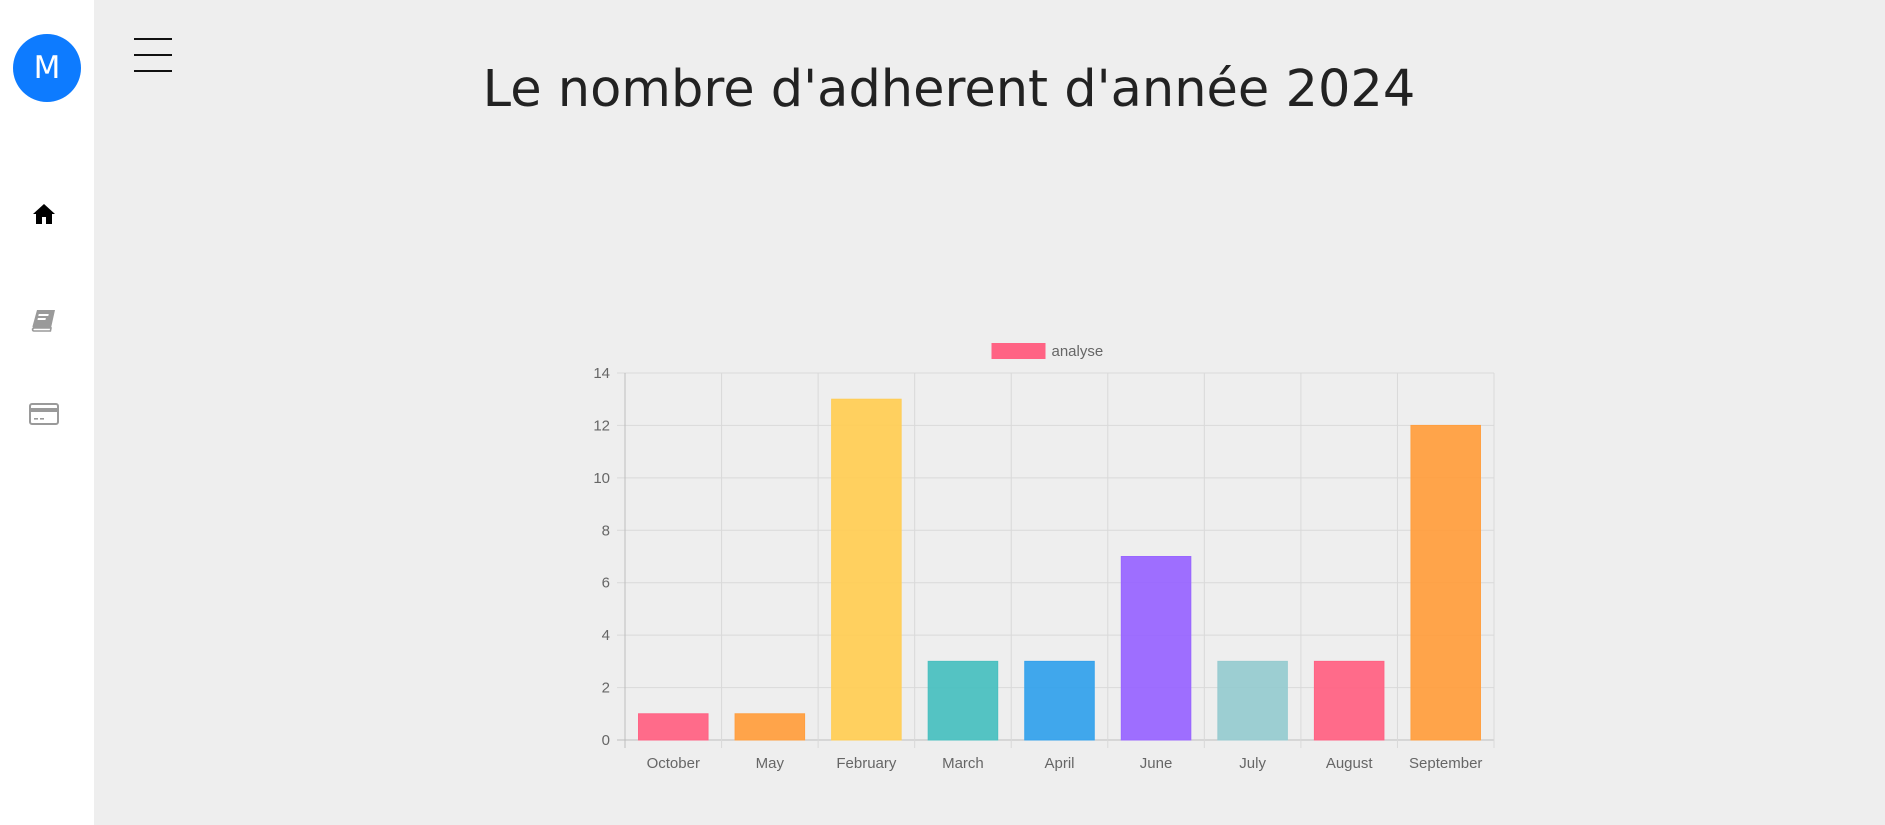 The width and height of the screenshot is (1885, 825). What do you see at coordinates (601, 373) in the screenshot?
I see `y-tick-label: 14` at bounding box center [601, 373].